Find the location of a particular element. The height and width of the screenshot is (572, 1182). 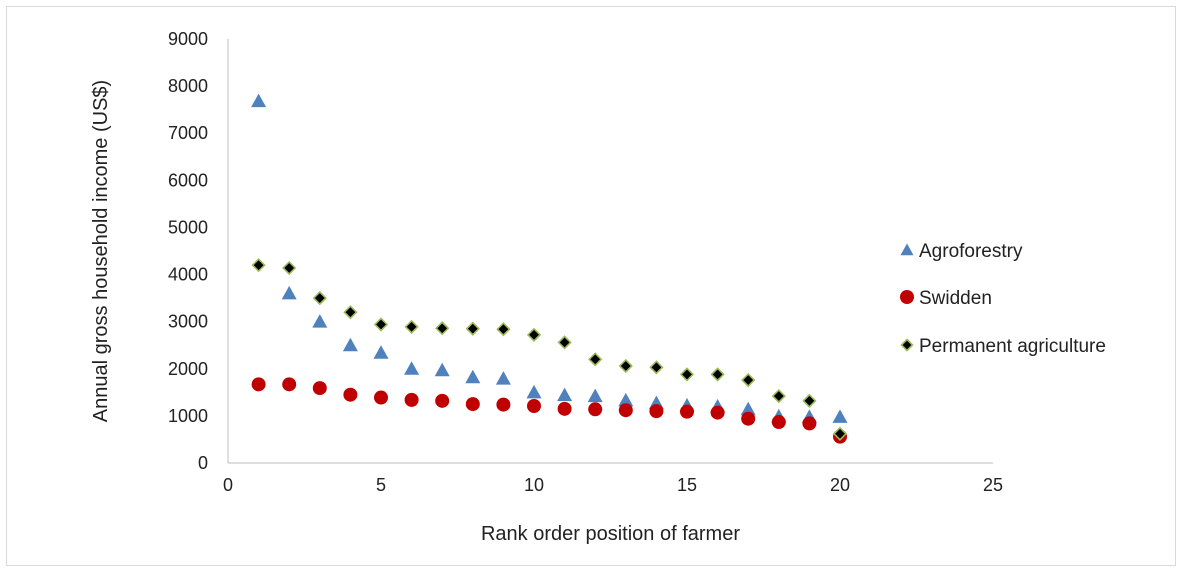

legend-circle-marker is located at coordinates (907, 297).